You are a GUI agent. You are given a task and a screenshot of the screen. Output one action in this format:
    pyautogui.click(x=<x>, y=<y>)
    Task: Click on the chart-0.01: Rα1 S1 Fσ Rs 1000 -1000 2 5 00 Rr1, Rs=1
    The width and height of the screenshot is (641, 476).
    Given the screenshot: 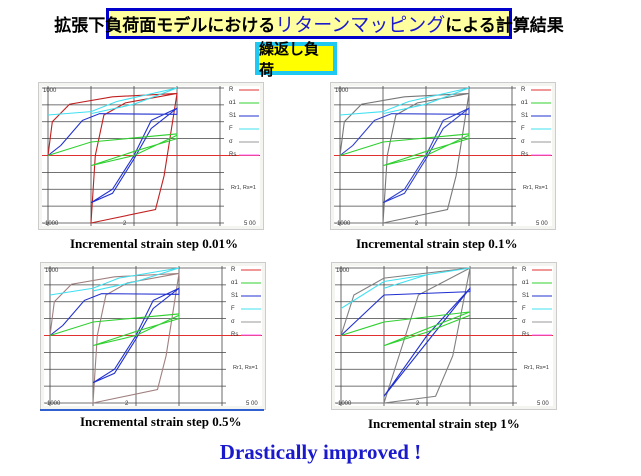 What is the action you would take?
    pyautogui.click(x=151, y=156)
    